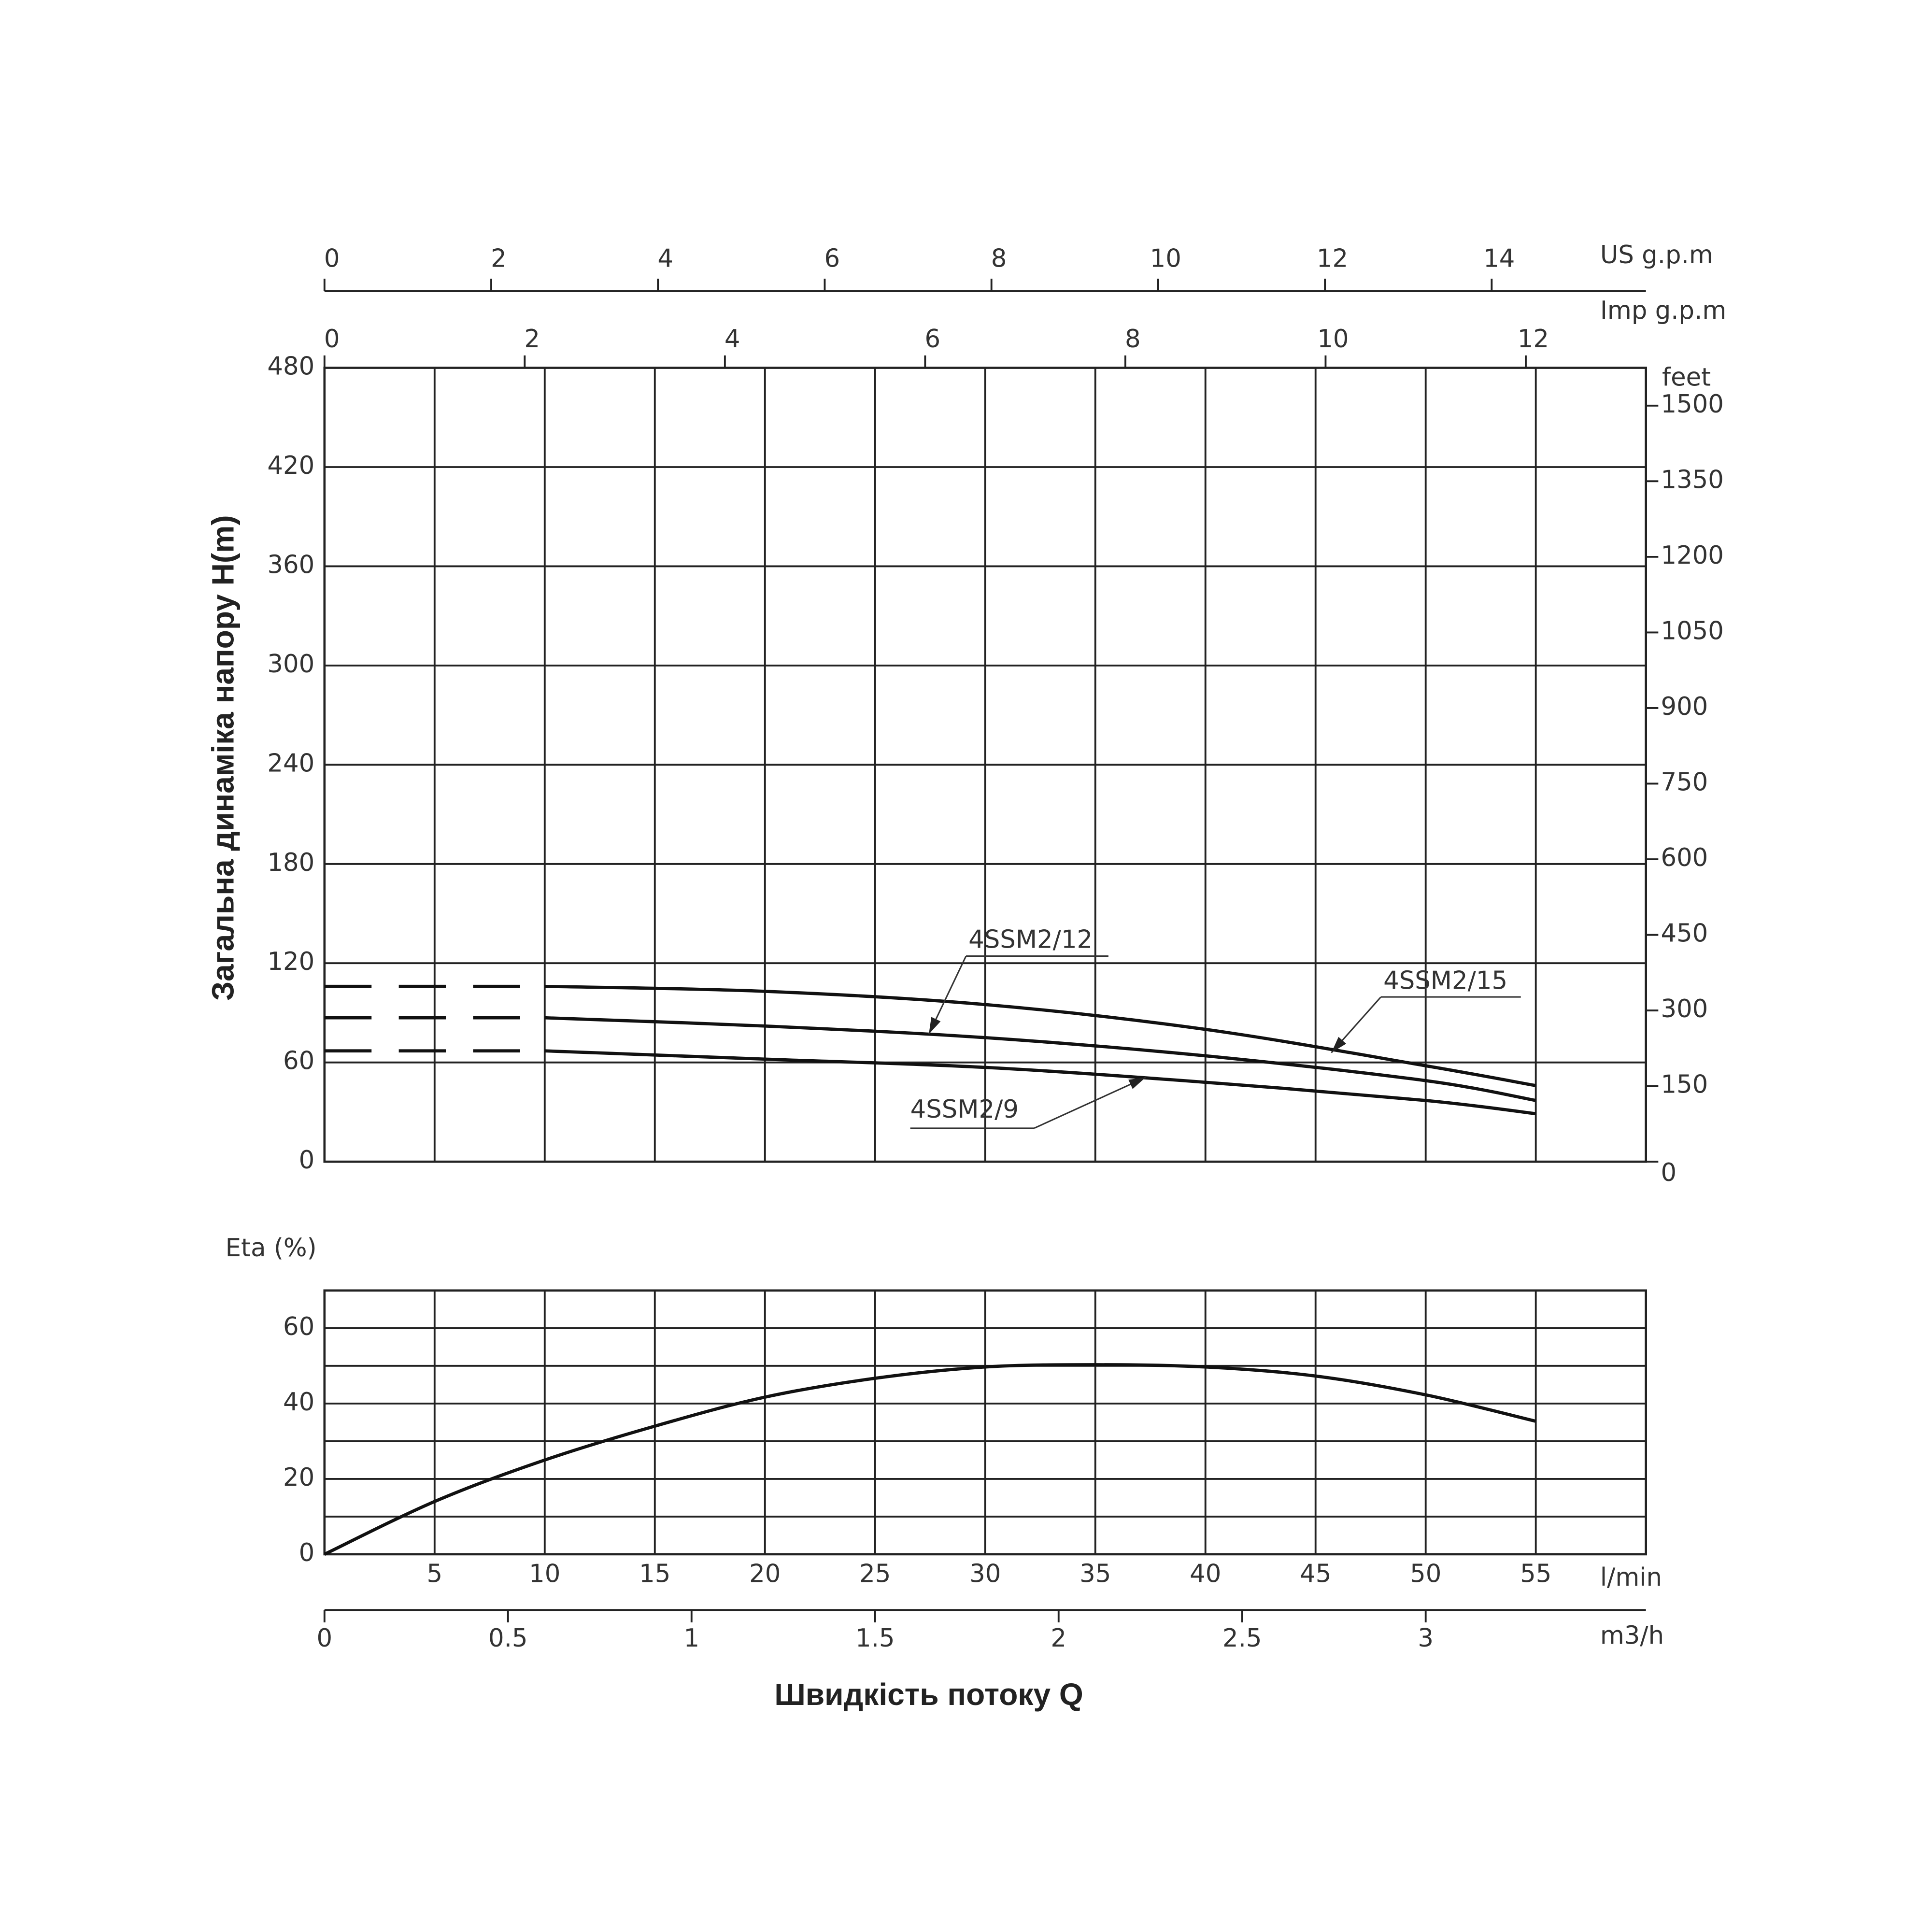 The height and width of the screenshot is (1932, 1932). I want to click on x-unit: l/min, so click(1631, 1577).